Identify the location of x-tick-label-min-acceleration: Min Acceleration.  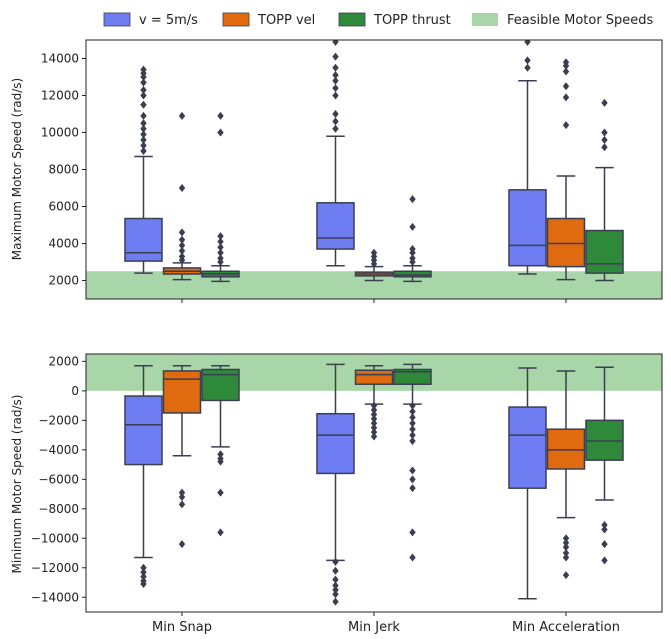
(566, 627).